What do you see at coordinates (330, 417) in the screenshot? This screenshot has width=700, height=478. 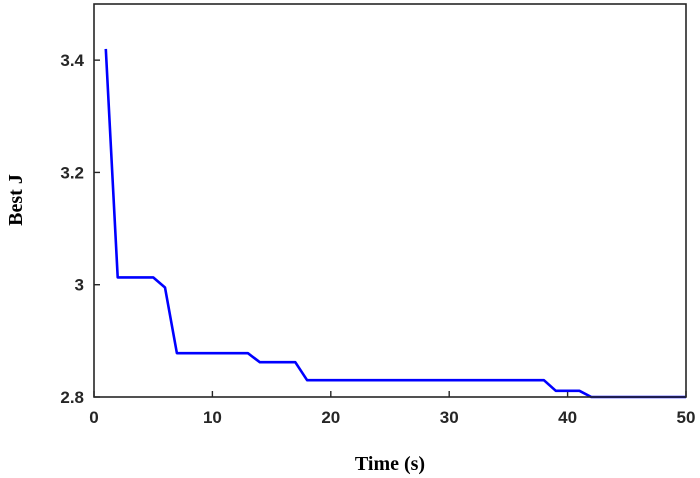 I see `x-tick-label: 20` at bounding box center [330, 417].